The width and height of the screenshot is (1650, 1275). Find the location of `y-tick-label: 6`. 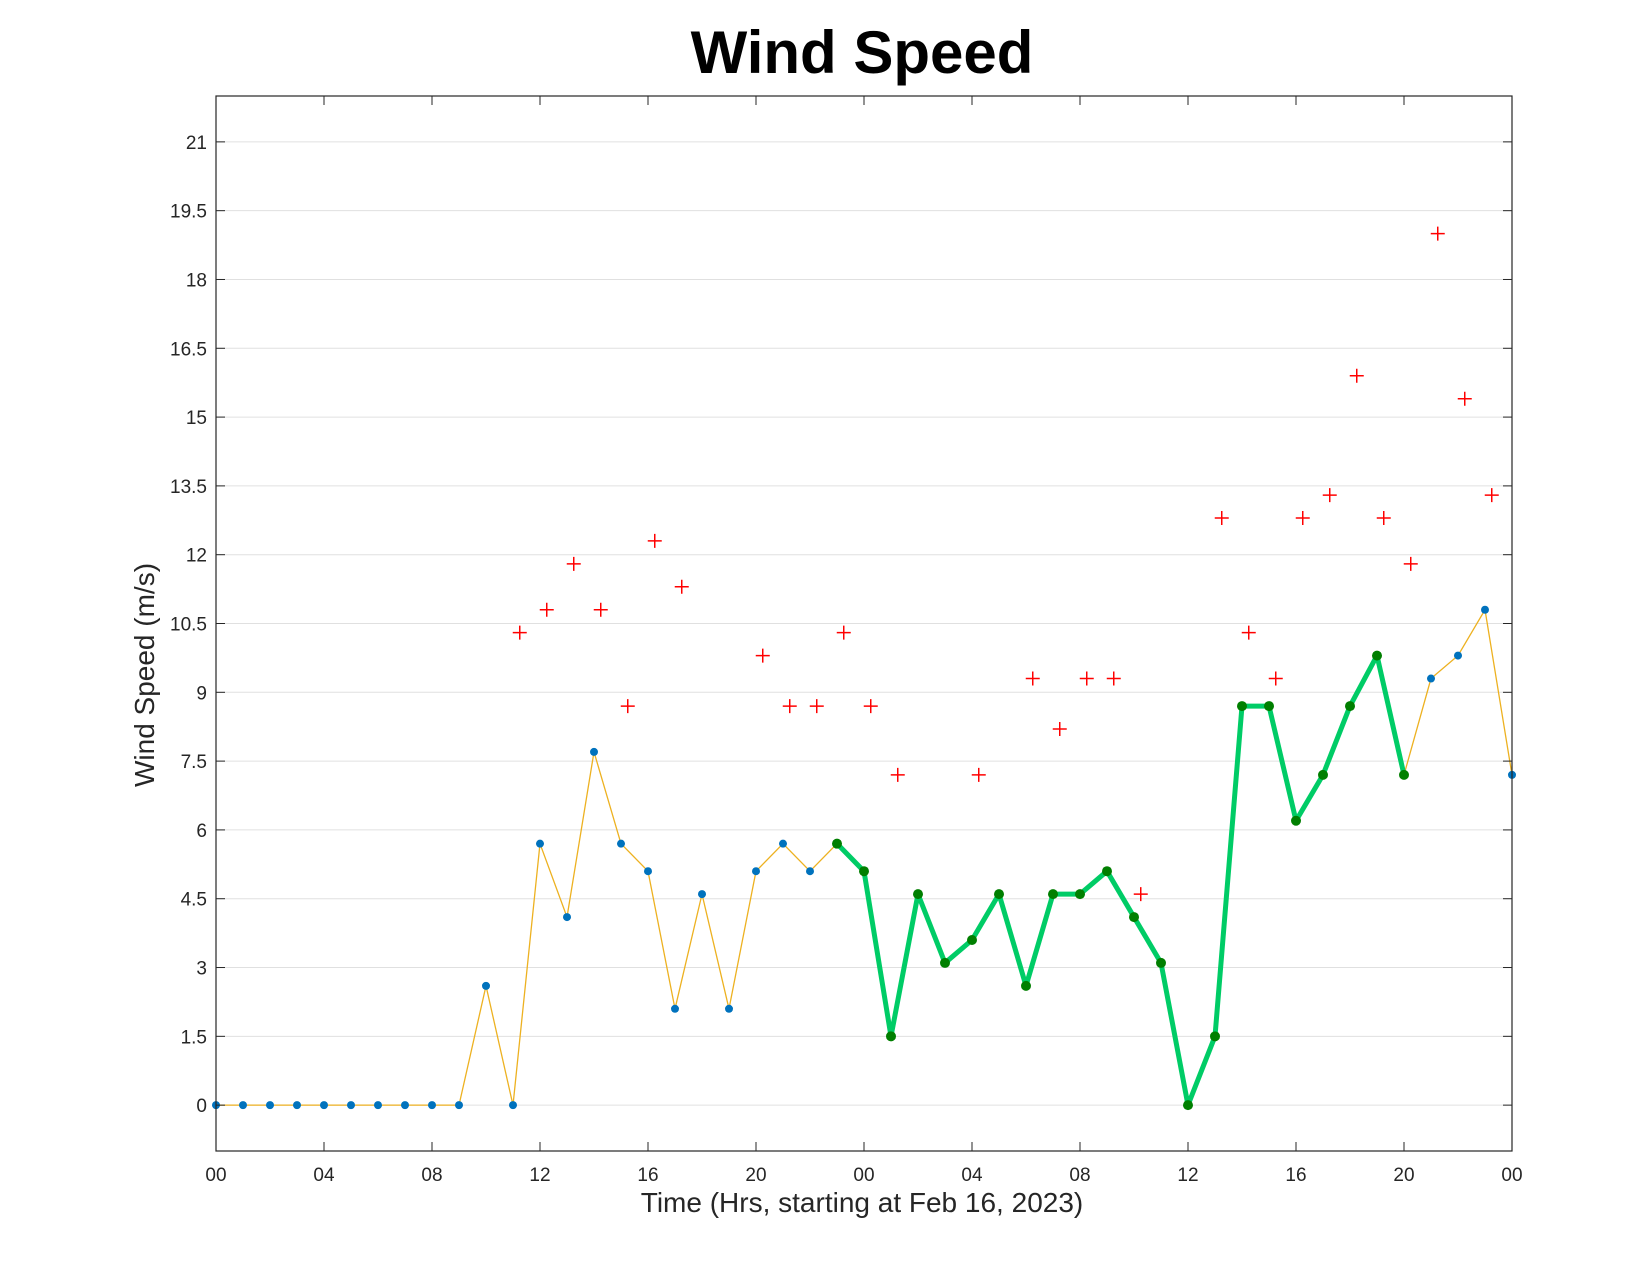

y-tick-label: 6 is located at coordinates (201, 831).